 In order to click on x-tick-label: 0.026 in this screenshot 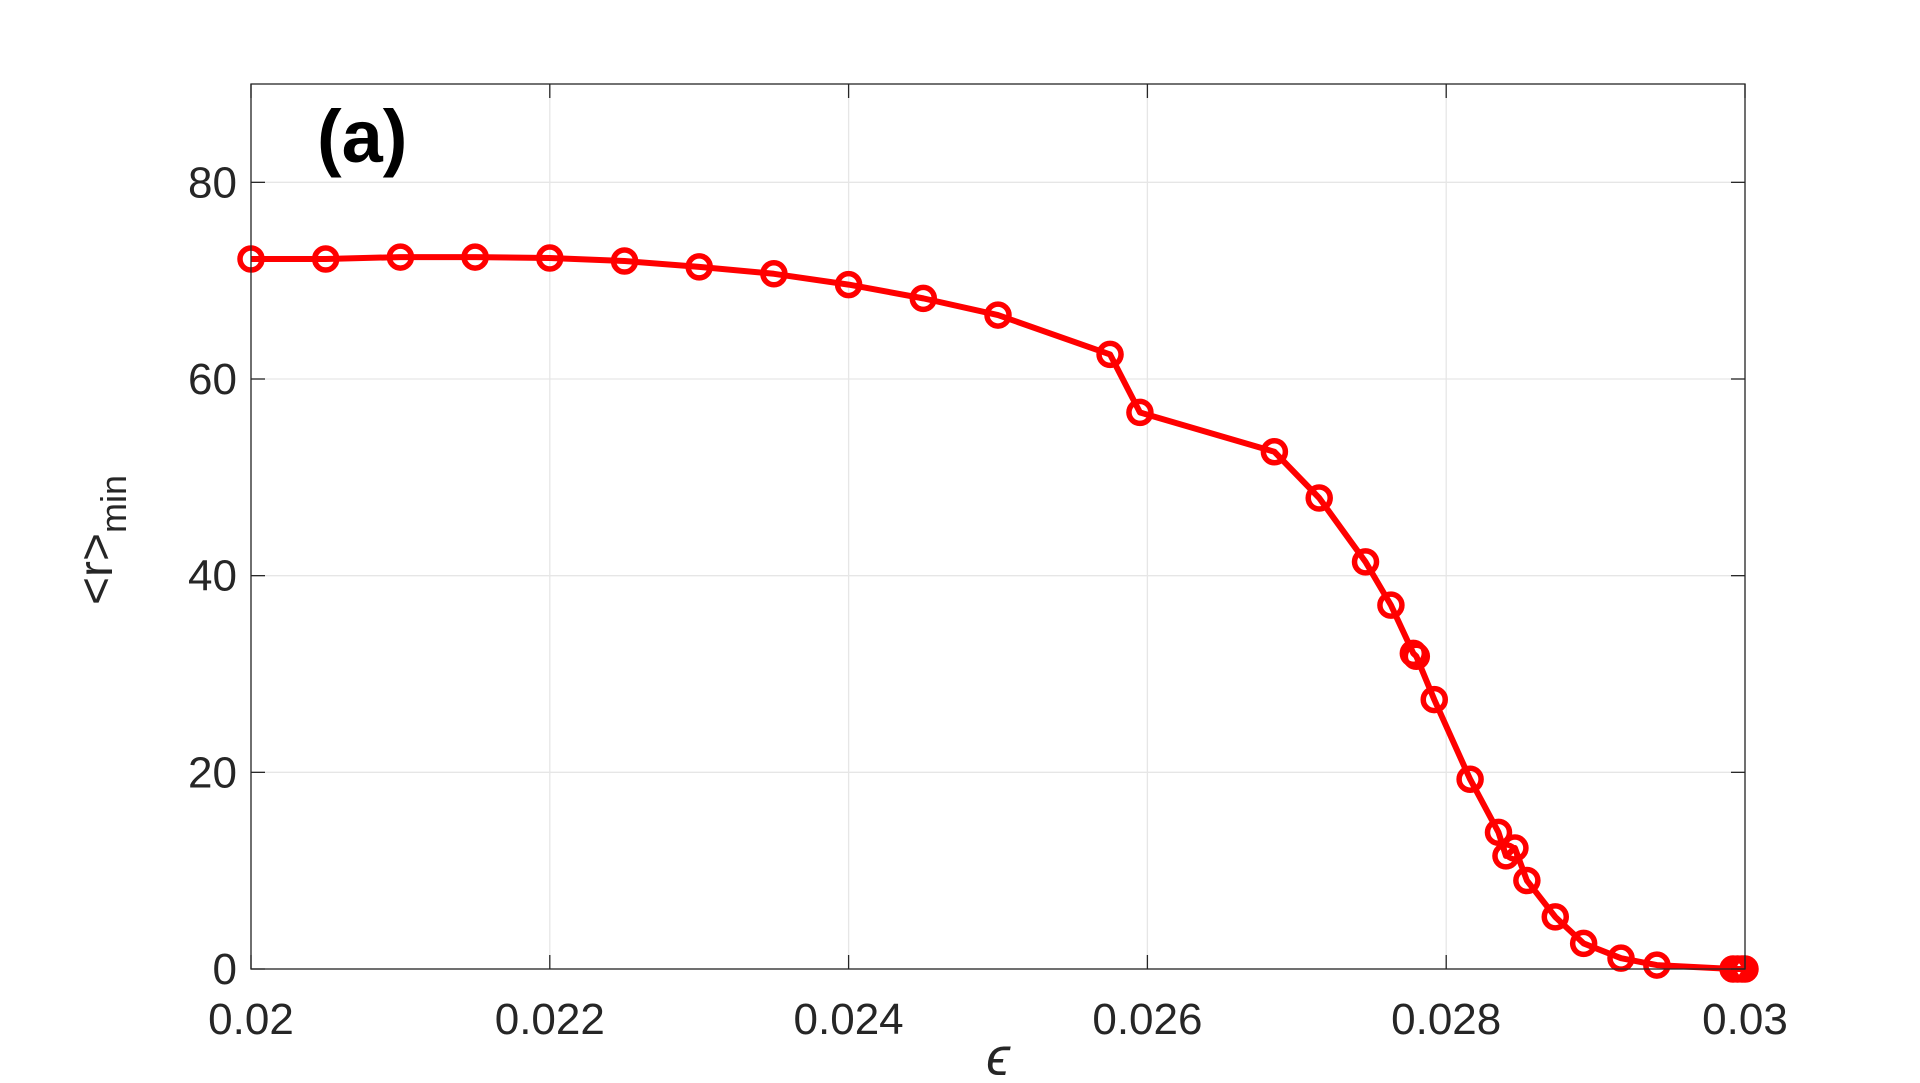, I will do `click(1147, 1019)`.